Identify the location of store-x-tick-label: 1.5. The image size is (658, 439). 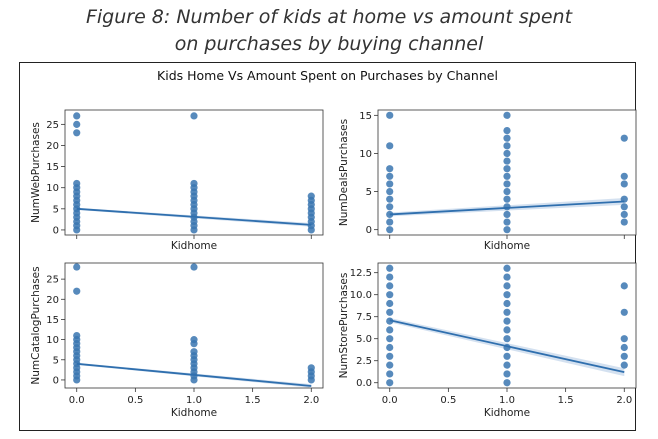
(566, 400).